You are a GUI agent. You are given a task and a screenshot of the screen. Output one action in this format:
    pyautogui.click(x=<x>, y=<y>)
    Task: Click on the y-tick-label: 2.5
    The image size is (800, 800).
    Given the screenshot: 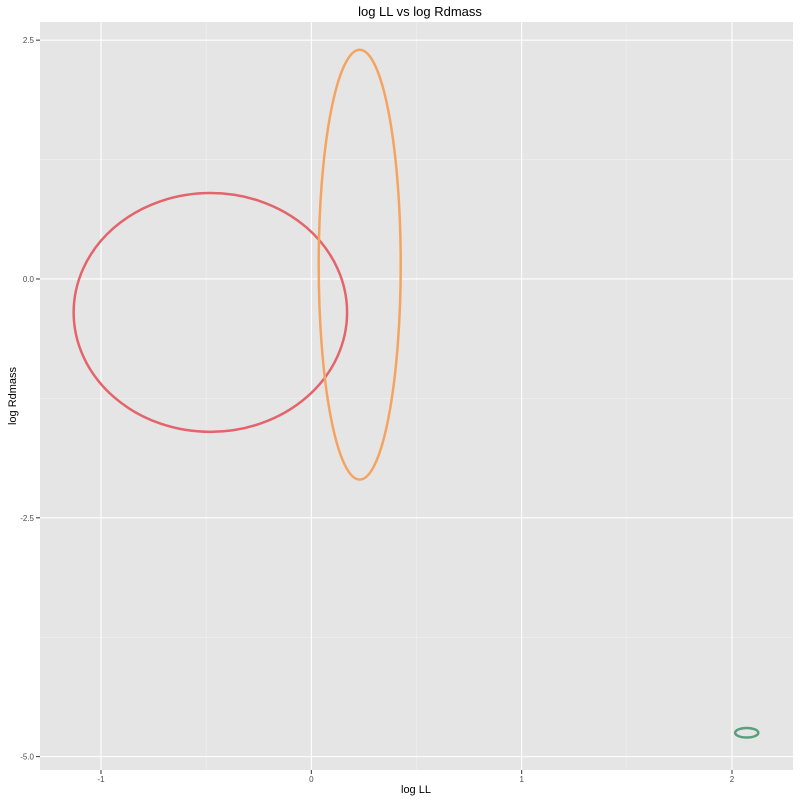 What is the action you would take?
    pyautogui.click(x=29, y=40)
    